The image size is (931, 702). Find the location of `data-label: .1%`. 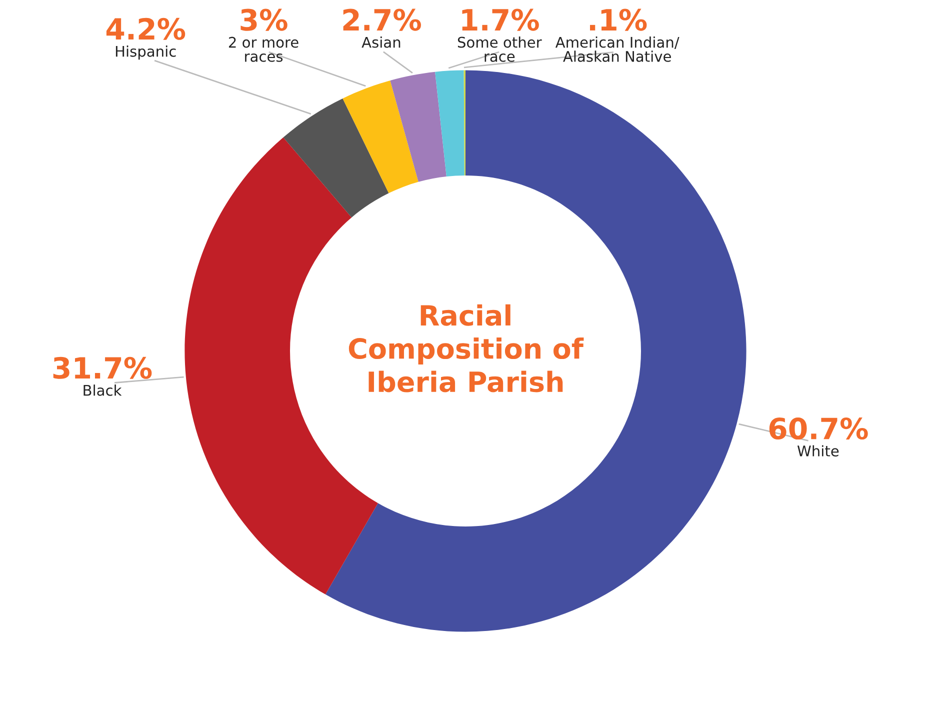

data-label: .1% is located at coordinates (618, 19).